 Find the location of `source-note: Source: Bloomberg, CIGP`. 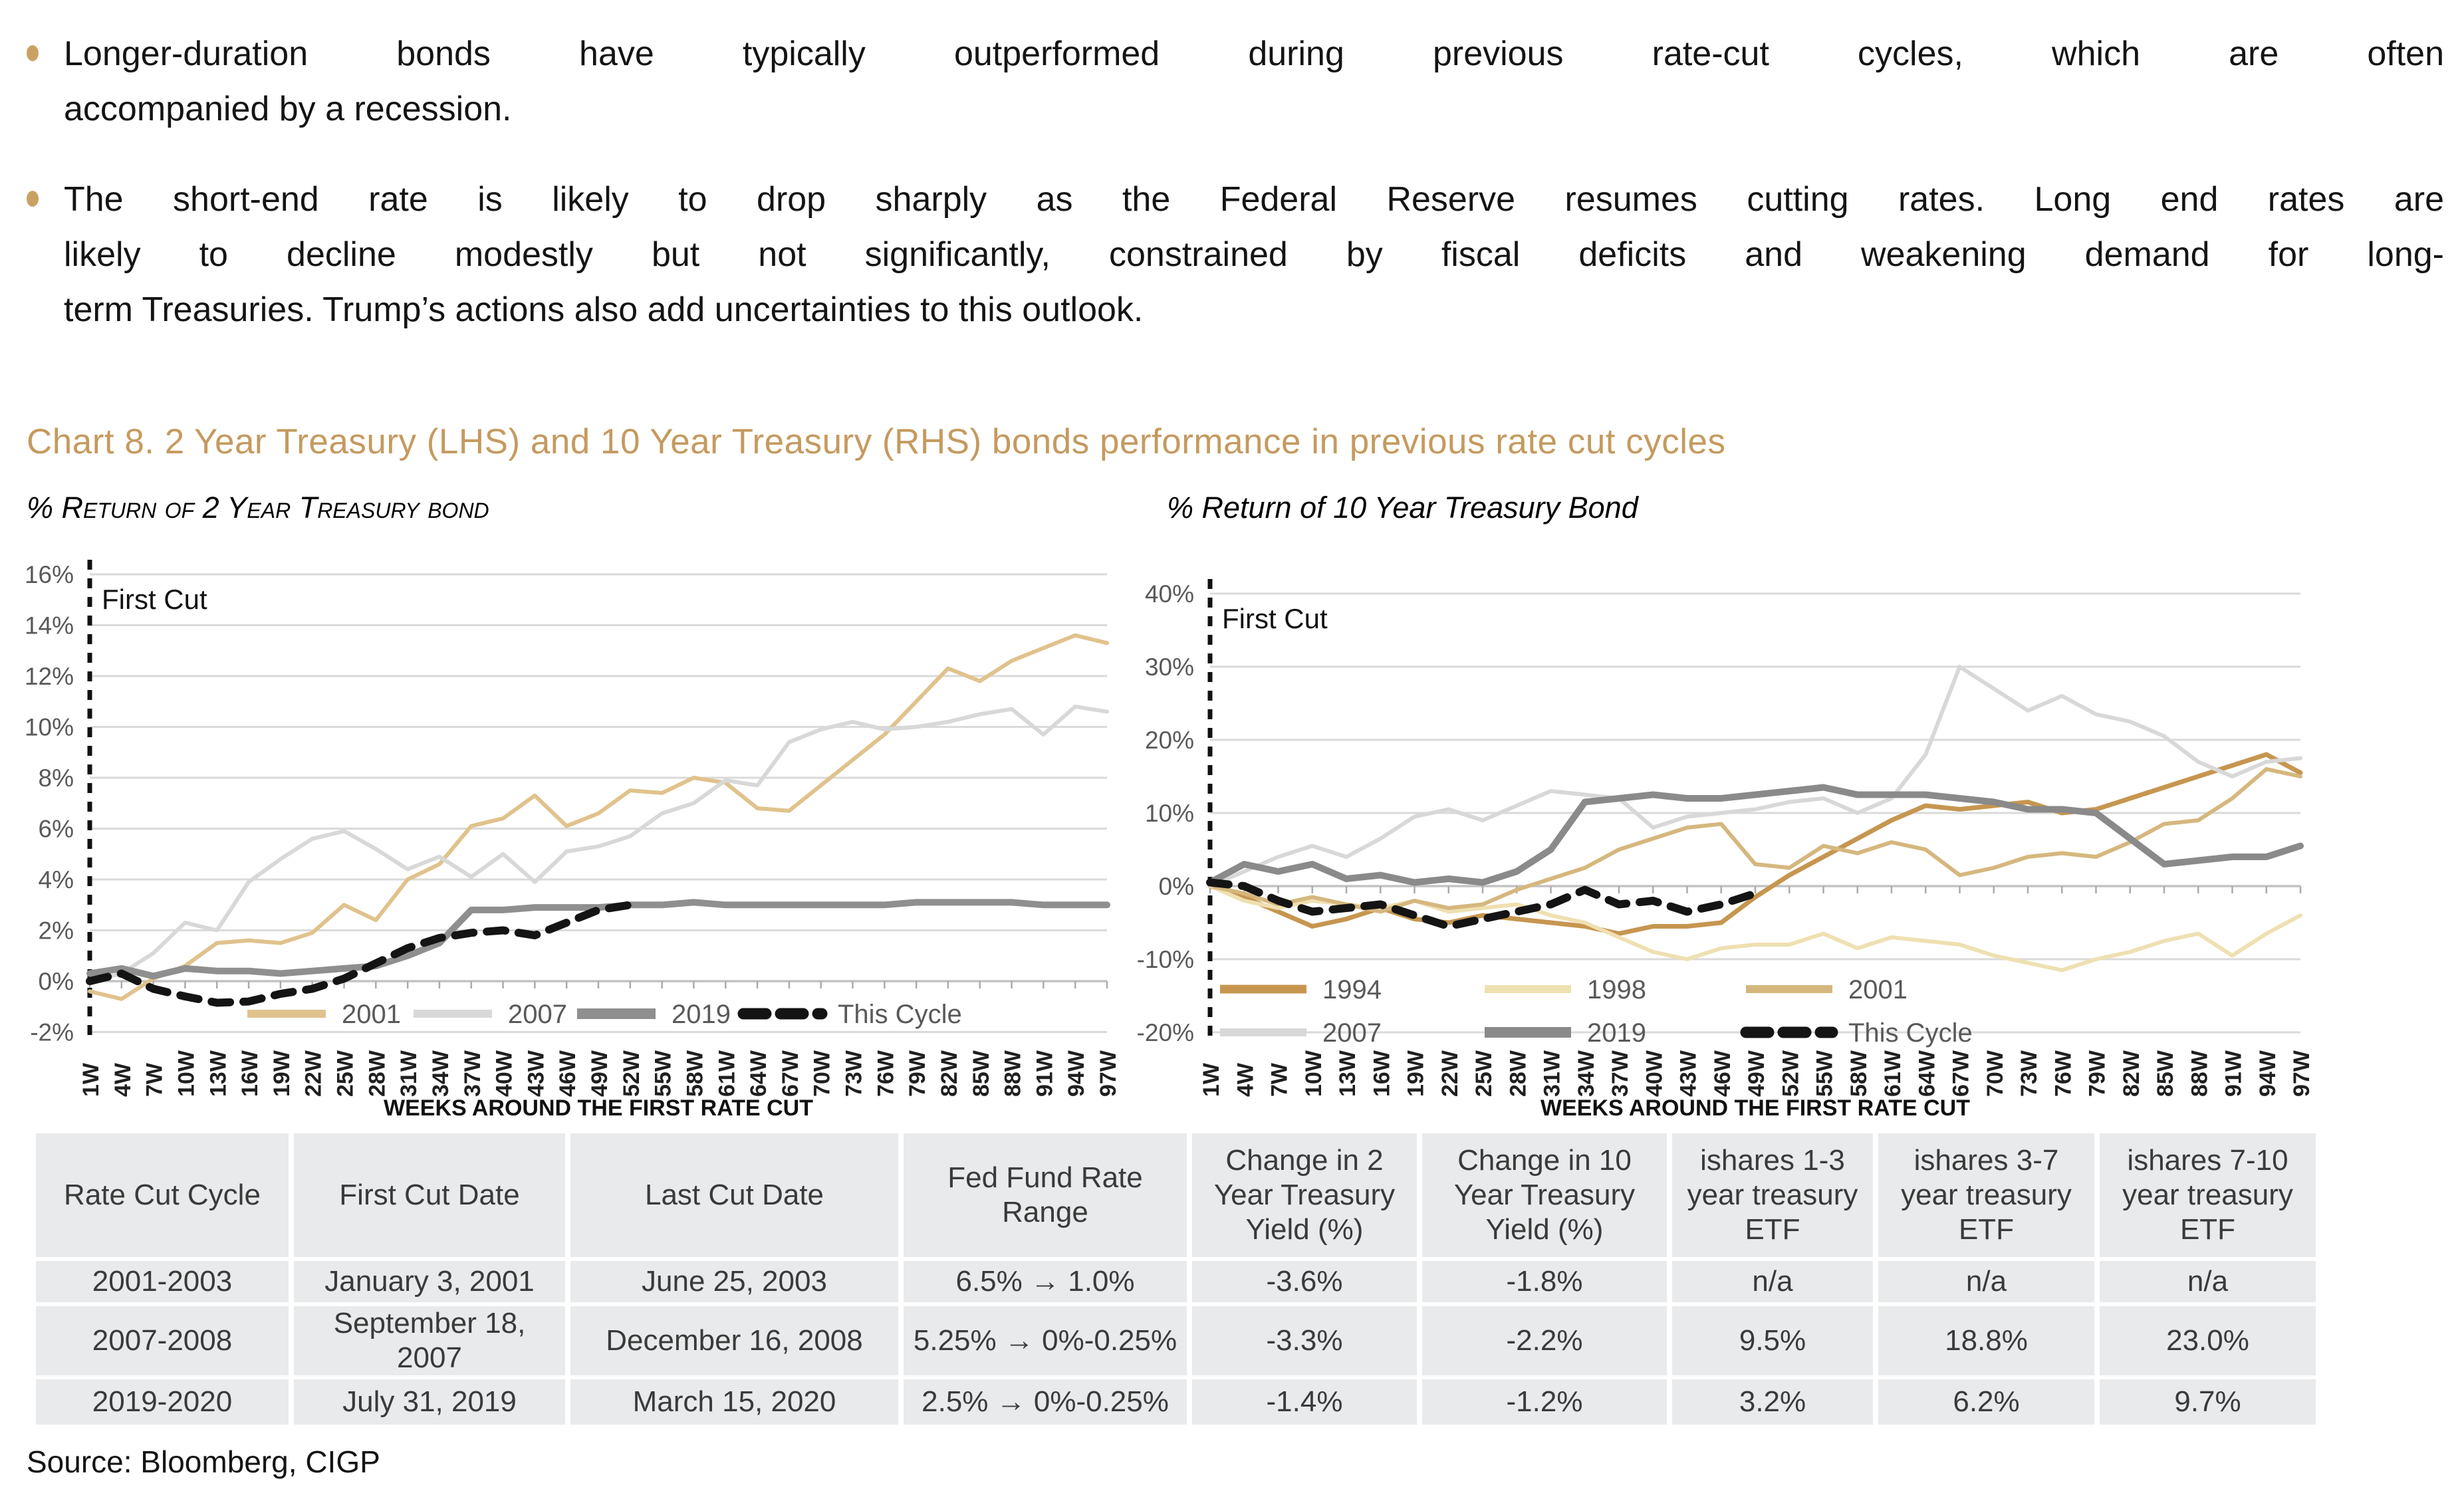

source-note: Source: Bloomberg, CIGP is located at coordinates (203, 1461).